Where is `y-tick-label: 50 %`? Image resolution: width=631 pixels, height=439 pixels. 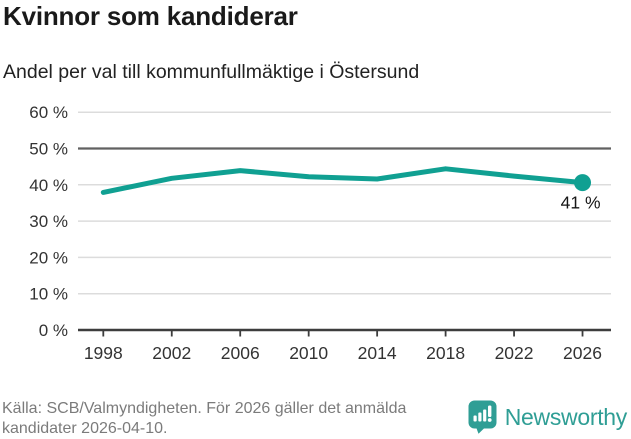
y-tick-label: 50 % is located at coordinates (48, 149).